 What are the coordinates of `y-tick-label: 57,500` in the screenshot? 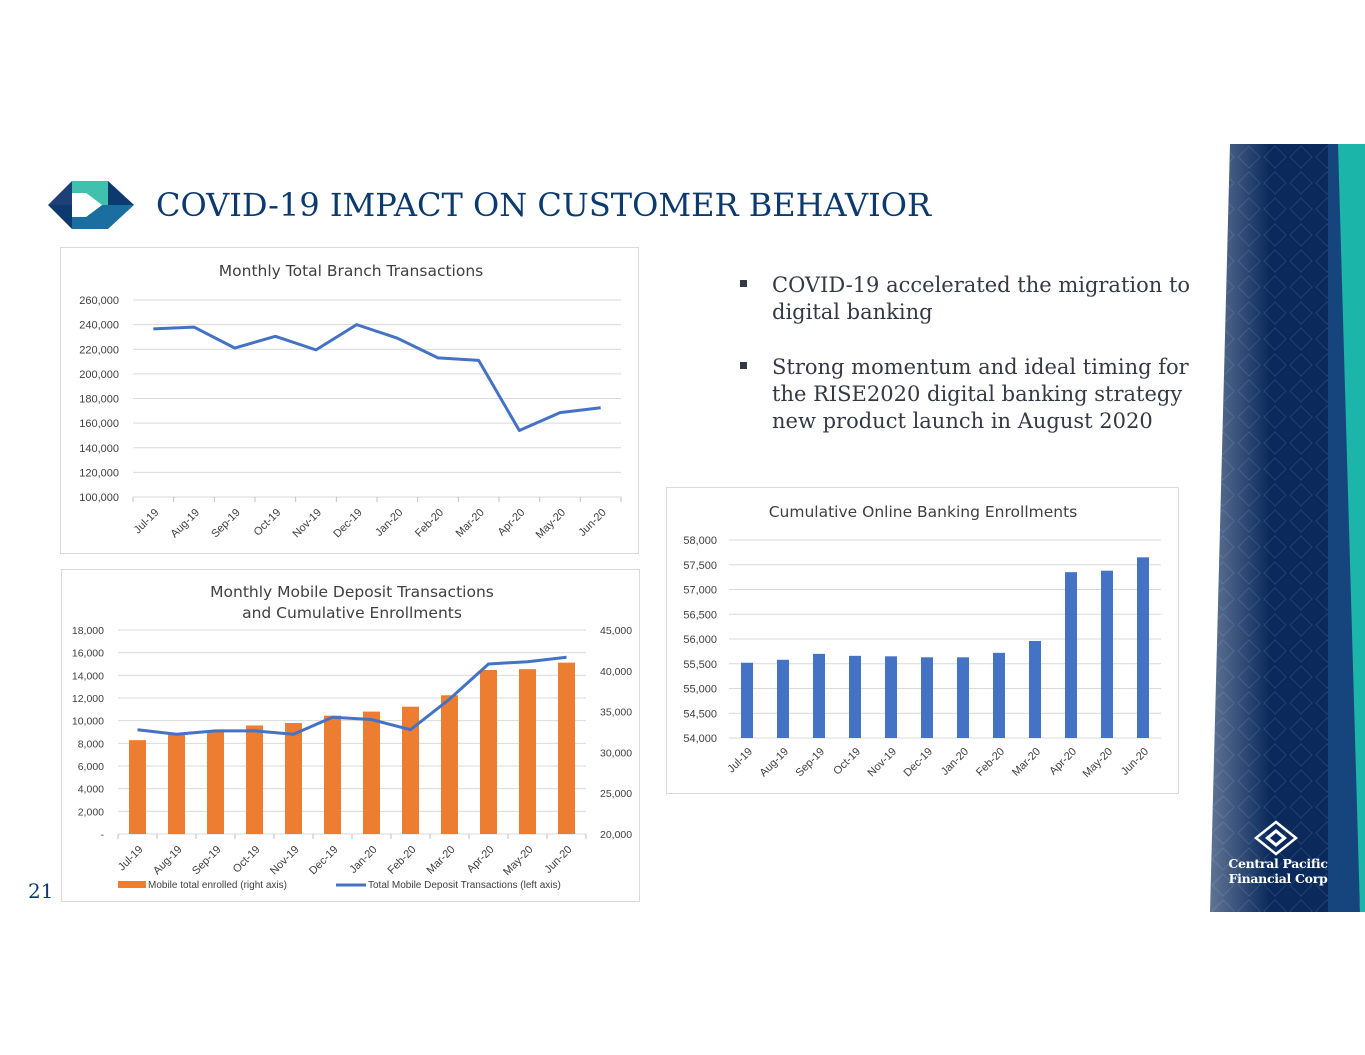 It's located at (700, 566).